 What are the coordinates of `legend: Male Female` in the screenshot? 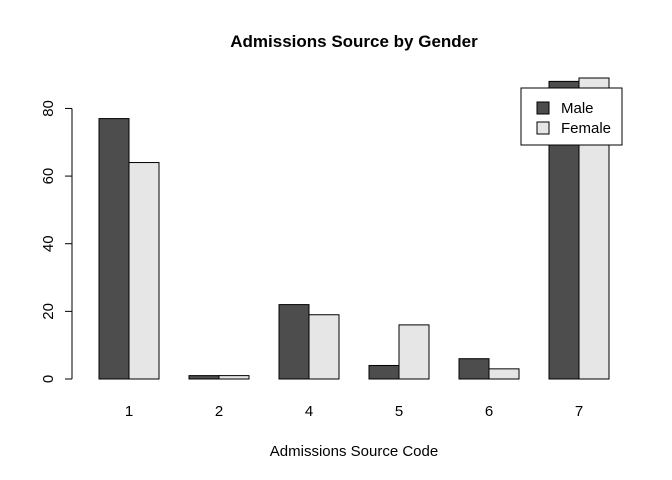 It's located at (571, 116).